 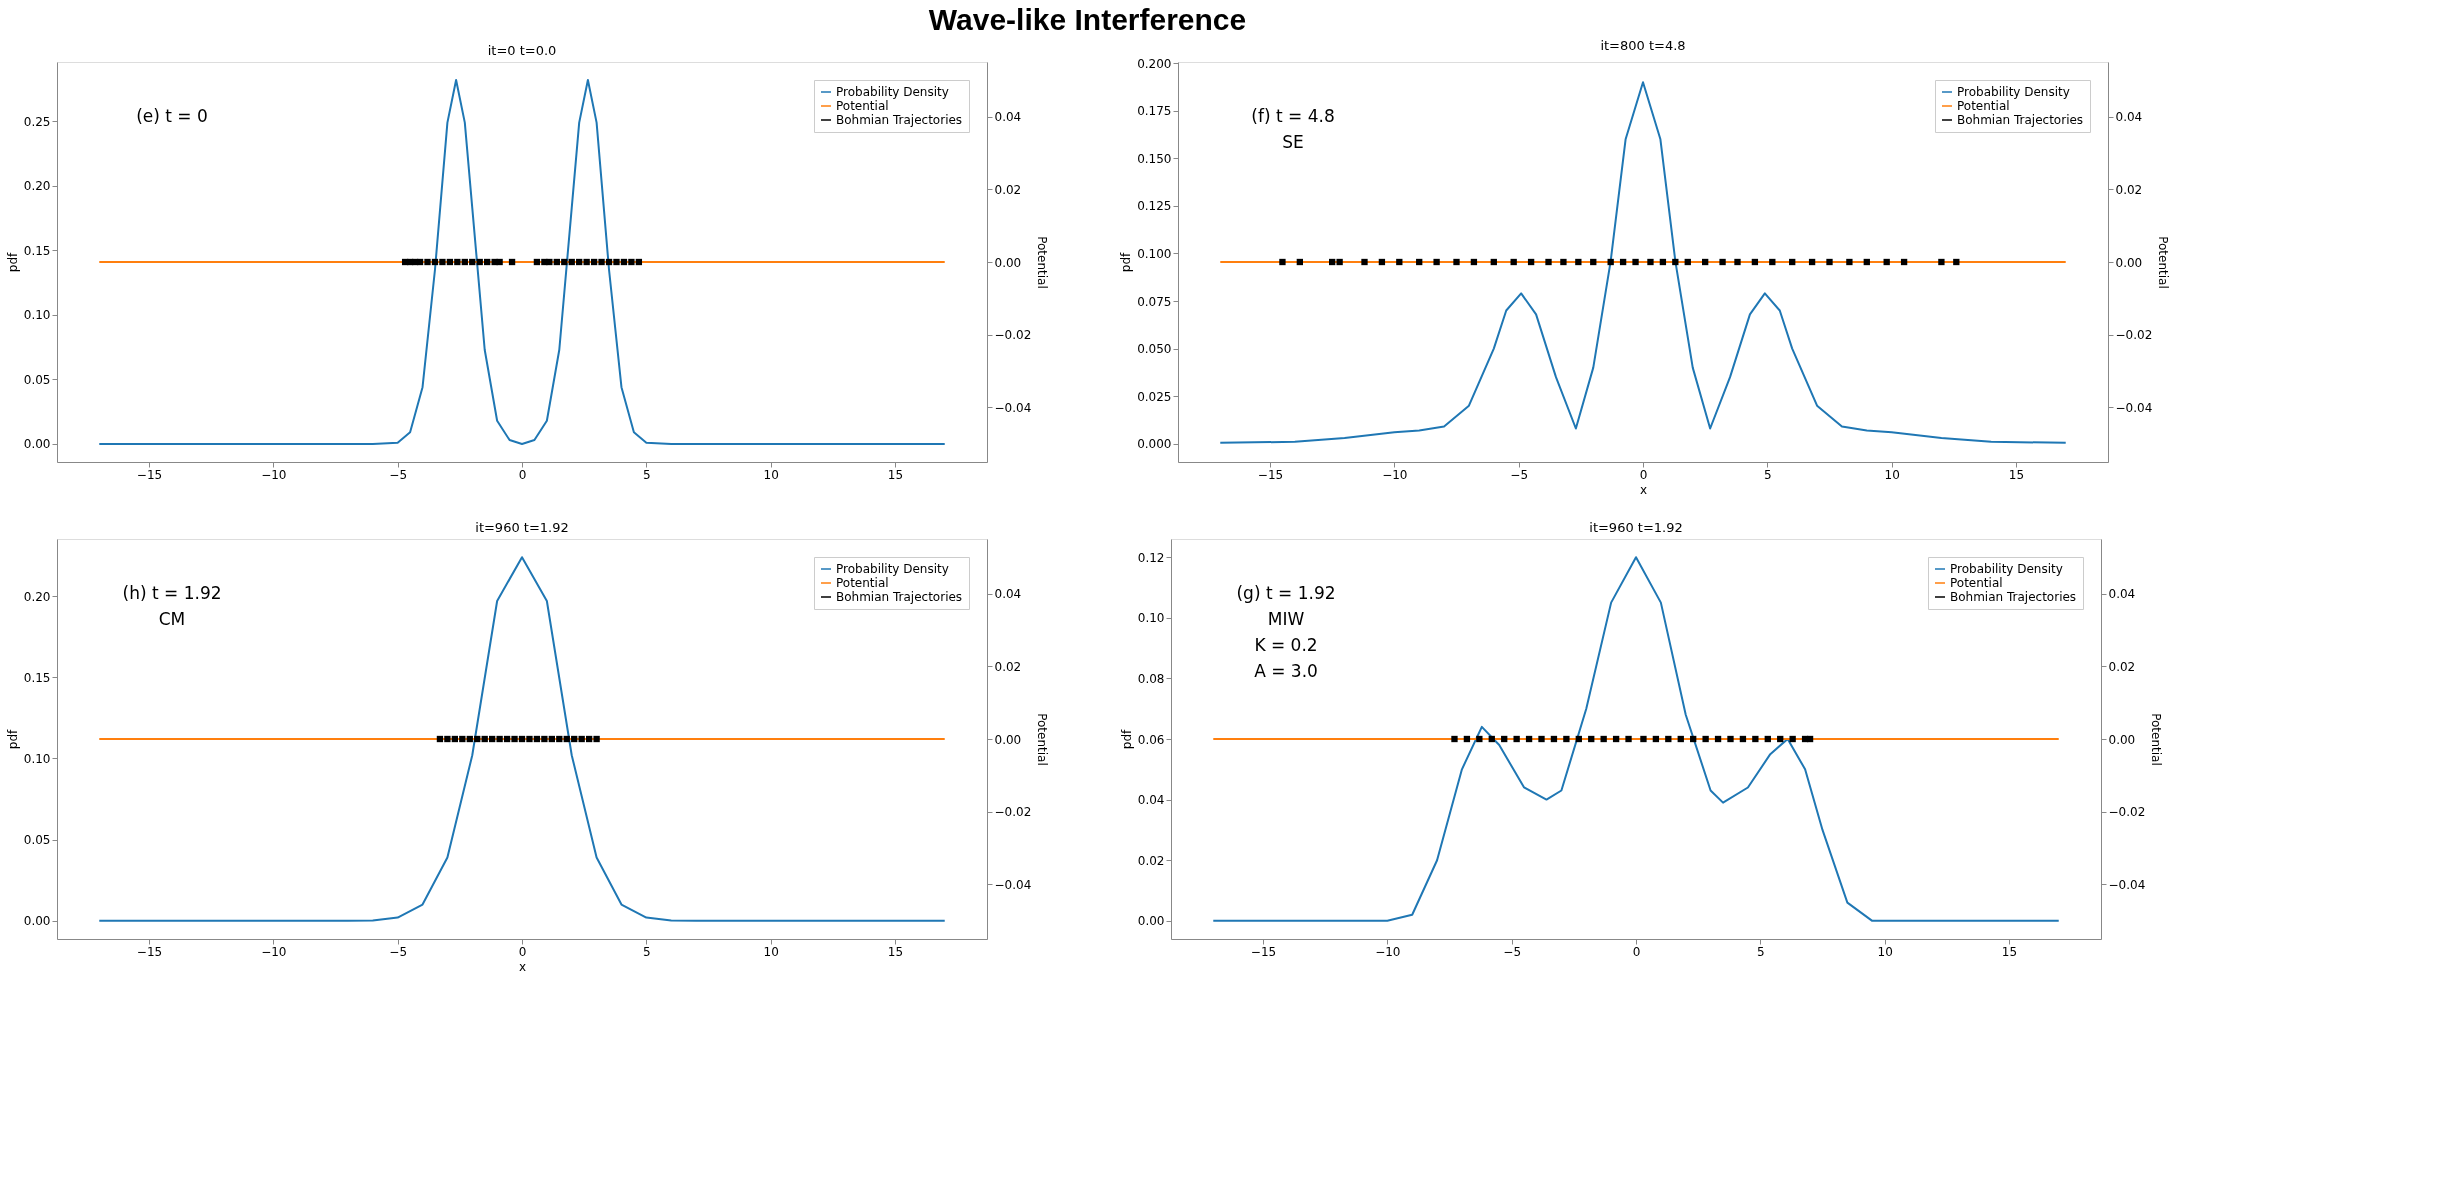 I want to click on text: Wave-like Interference, so click(x=1087, y=19).